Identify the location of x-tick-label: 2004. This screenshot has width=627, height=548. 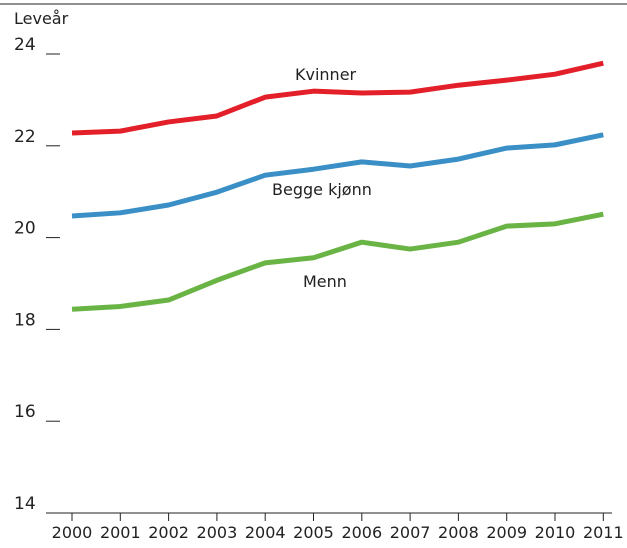
(265, 532).